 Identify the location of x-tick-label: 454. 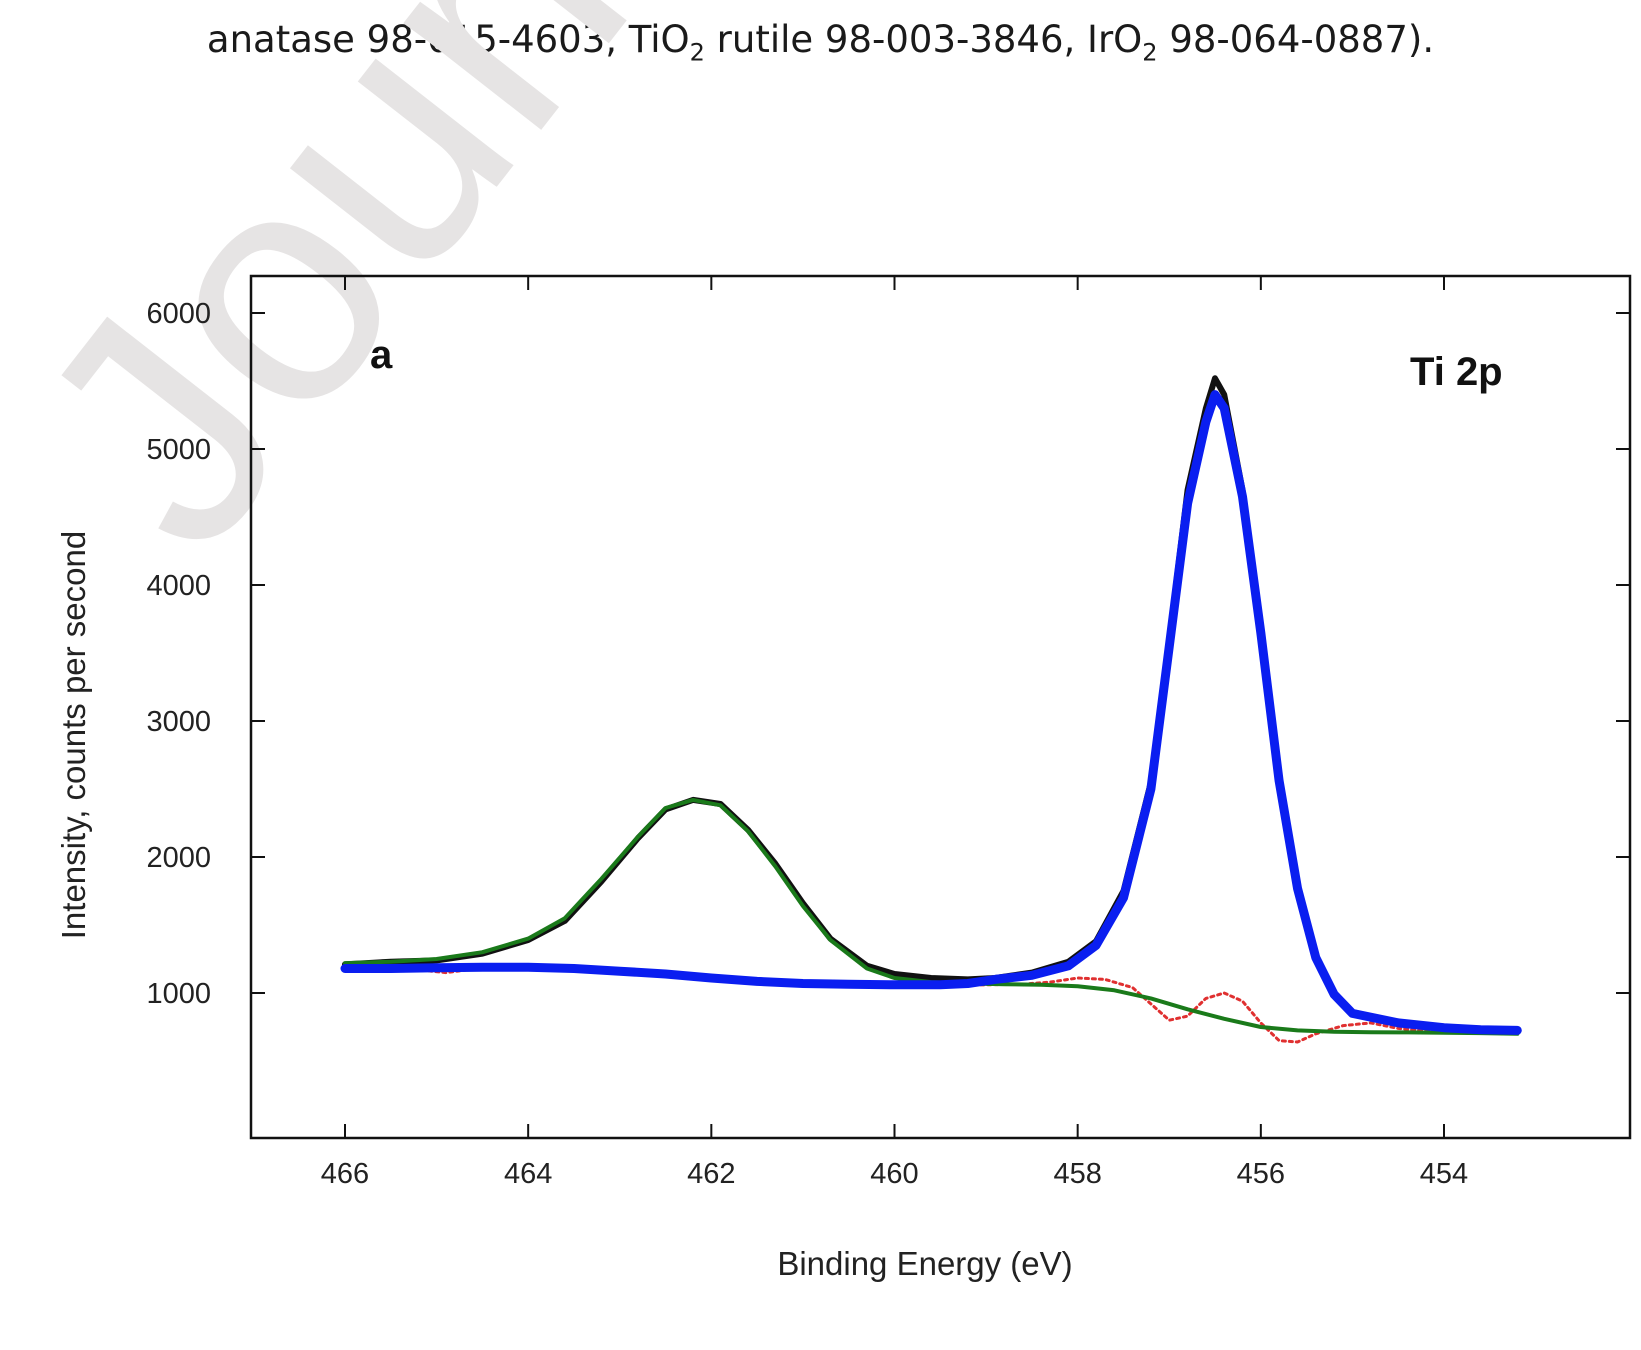
(1444, 1174).